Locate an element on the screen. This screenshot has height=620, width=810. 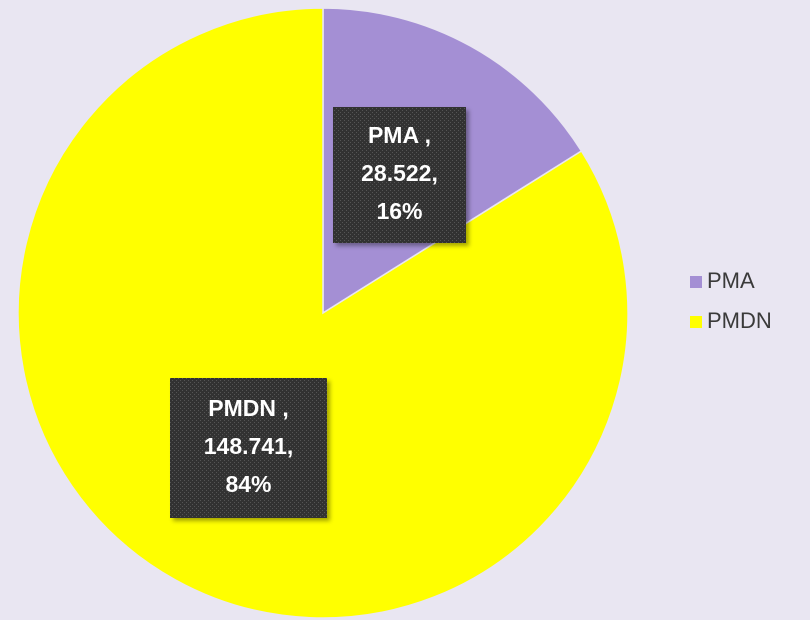
legend-label: PMA is located at coordinates (731, 280).